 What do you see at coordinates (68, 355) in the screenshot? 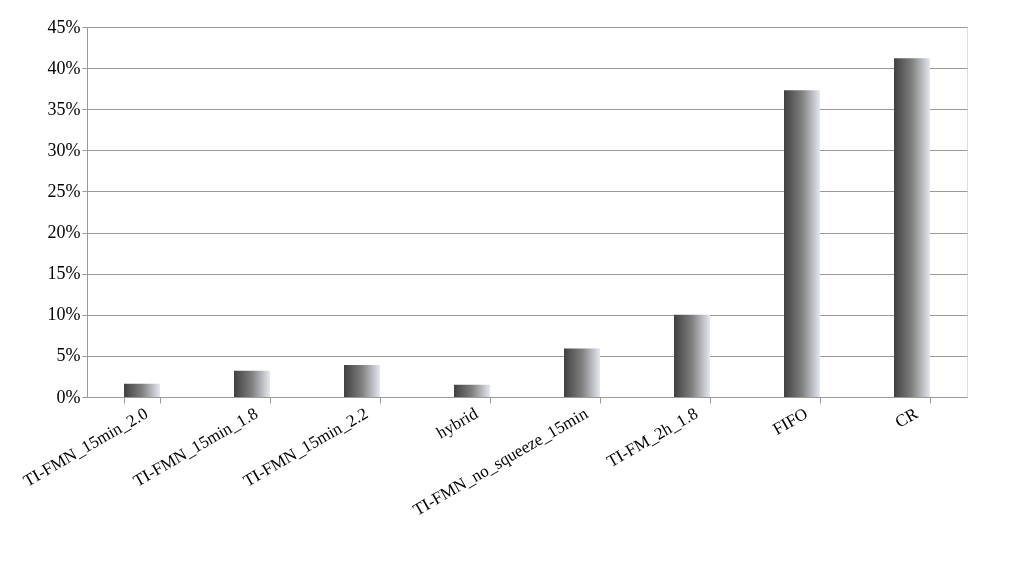
I see `y-tick-label: 5%` at bounding box center [68, 355].